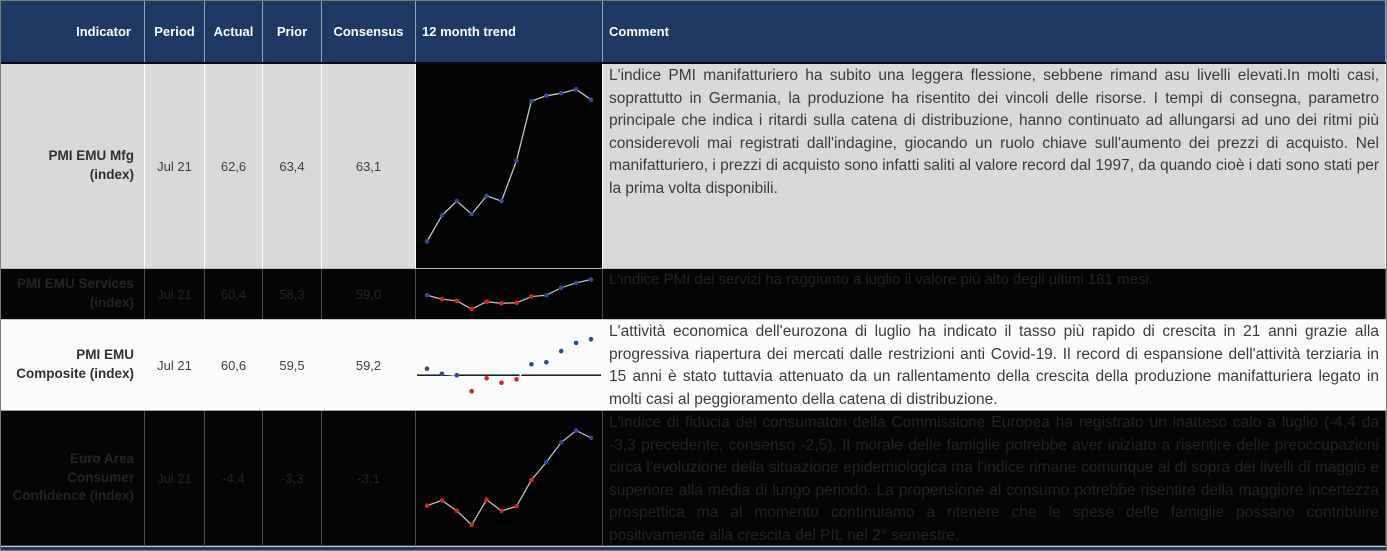 The width and height of the screenshot is (1387, 551). What do you see at coordinates (73, 294) in the screenshot?
I see `indicator-name: PMI EMU Services (index)` at bounding box center [73, 294].